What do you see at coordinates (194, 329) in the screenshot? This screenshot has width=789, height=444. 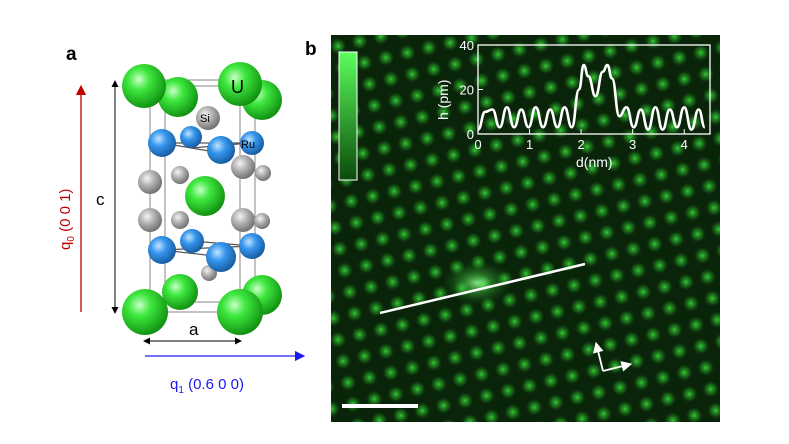 I see `lattice-a-label: a` at bounding box center [194, 329].